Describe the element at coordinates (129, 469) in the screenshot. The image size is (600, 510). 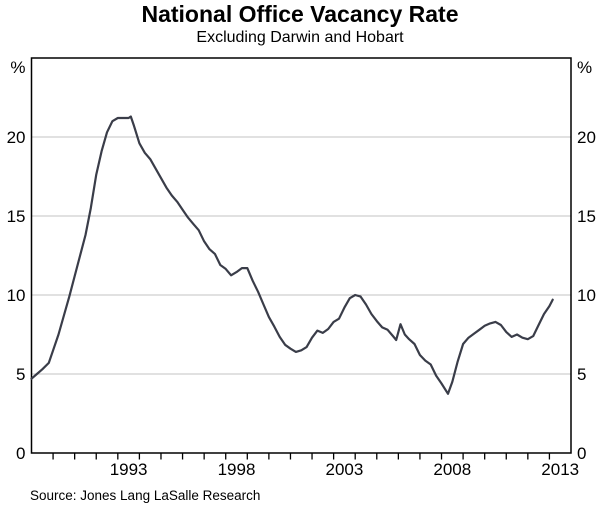
I see `x-axis-label-1993: 1993` at that location.